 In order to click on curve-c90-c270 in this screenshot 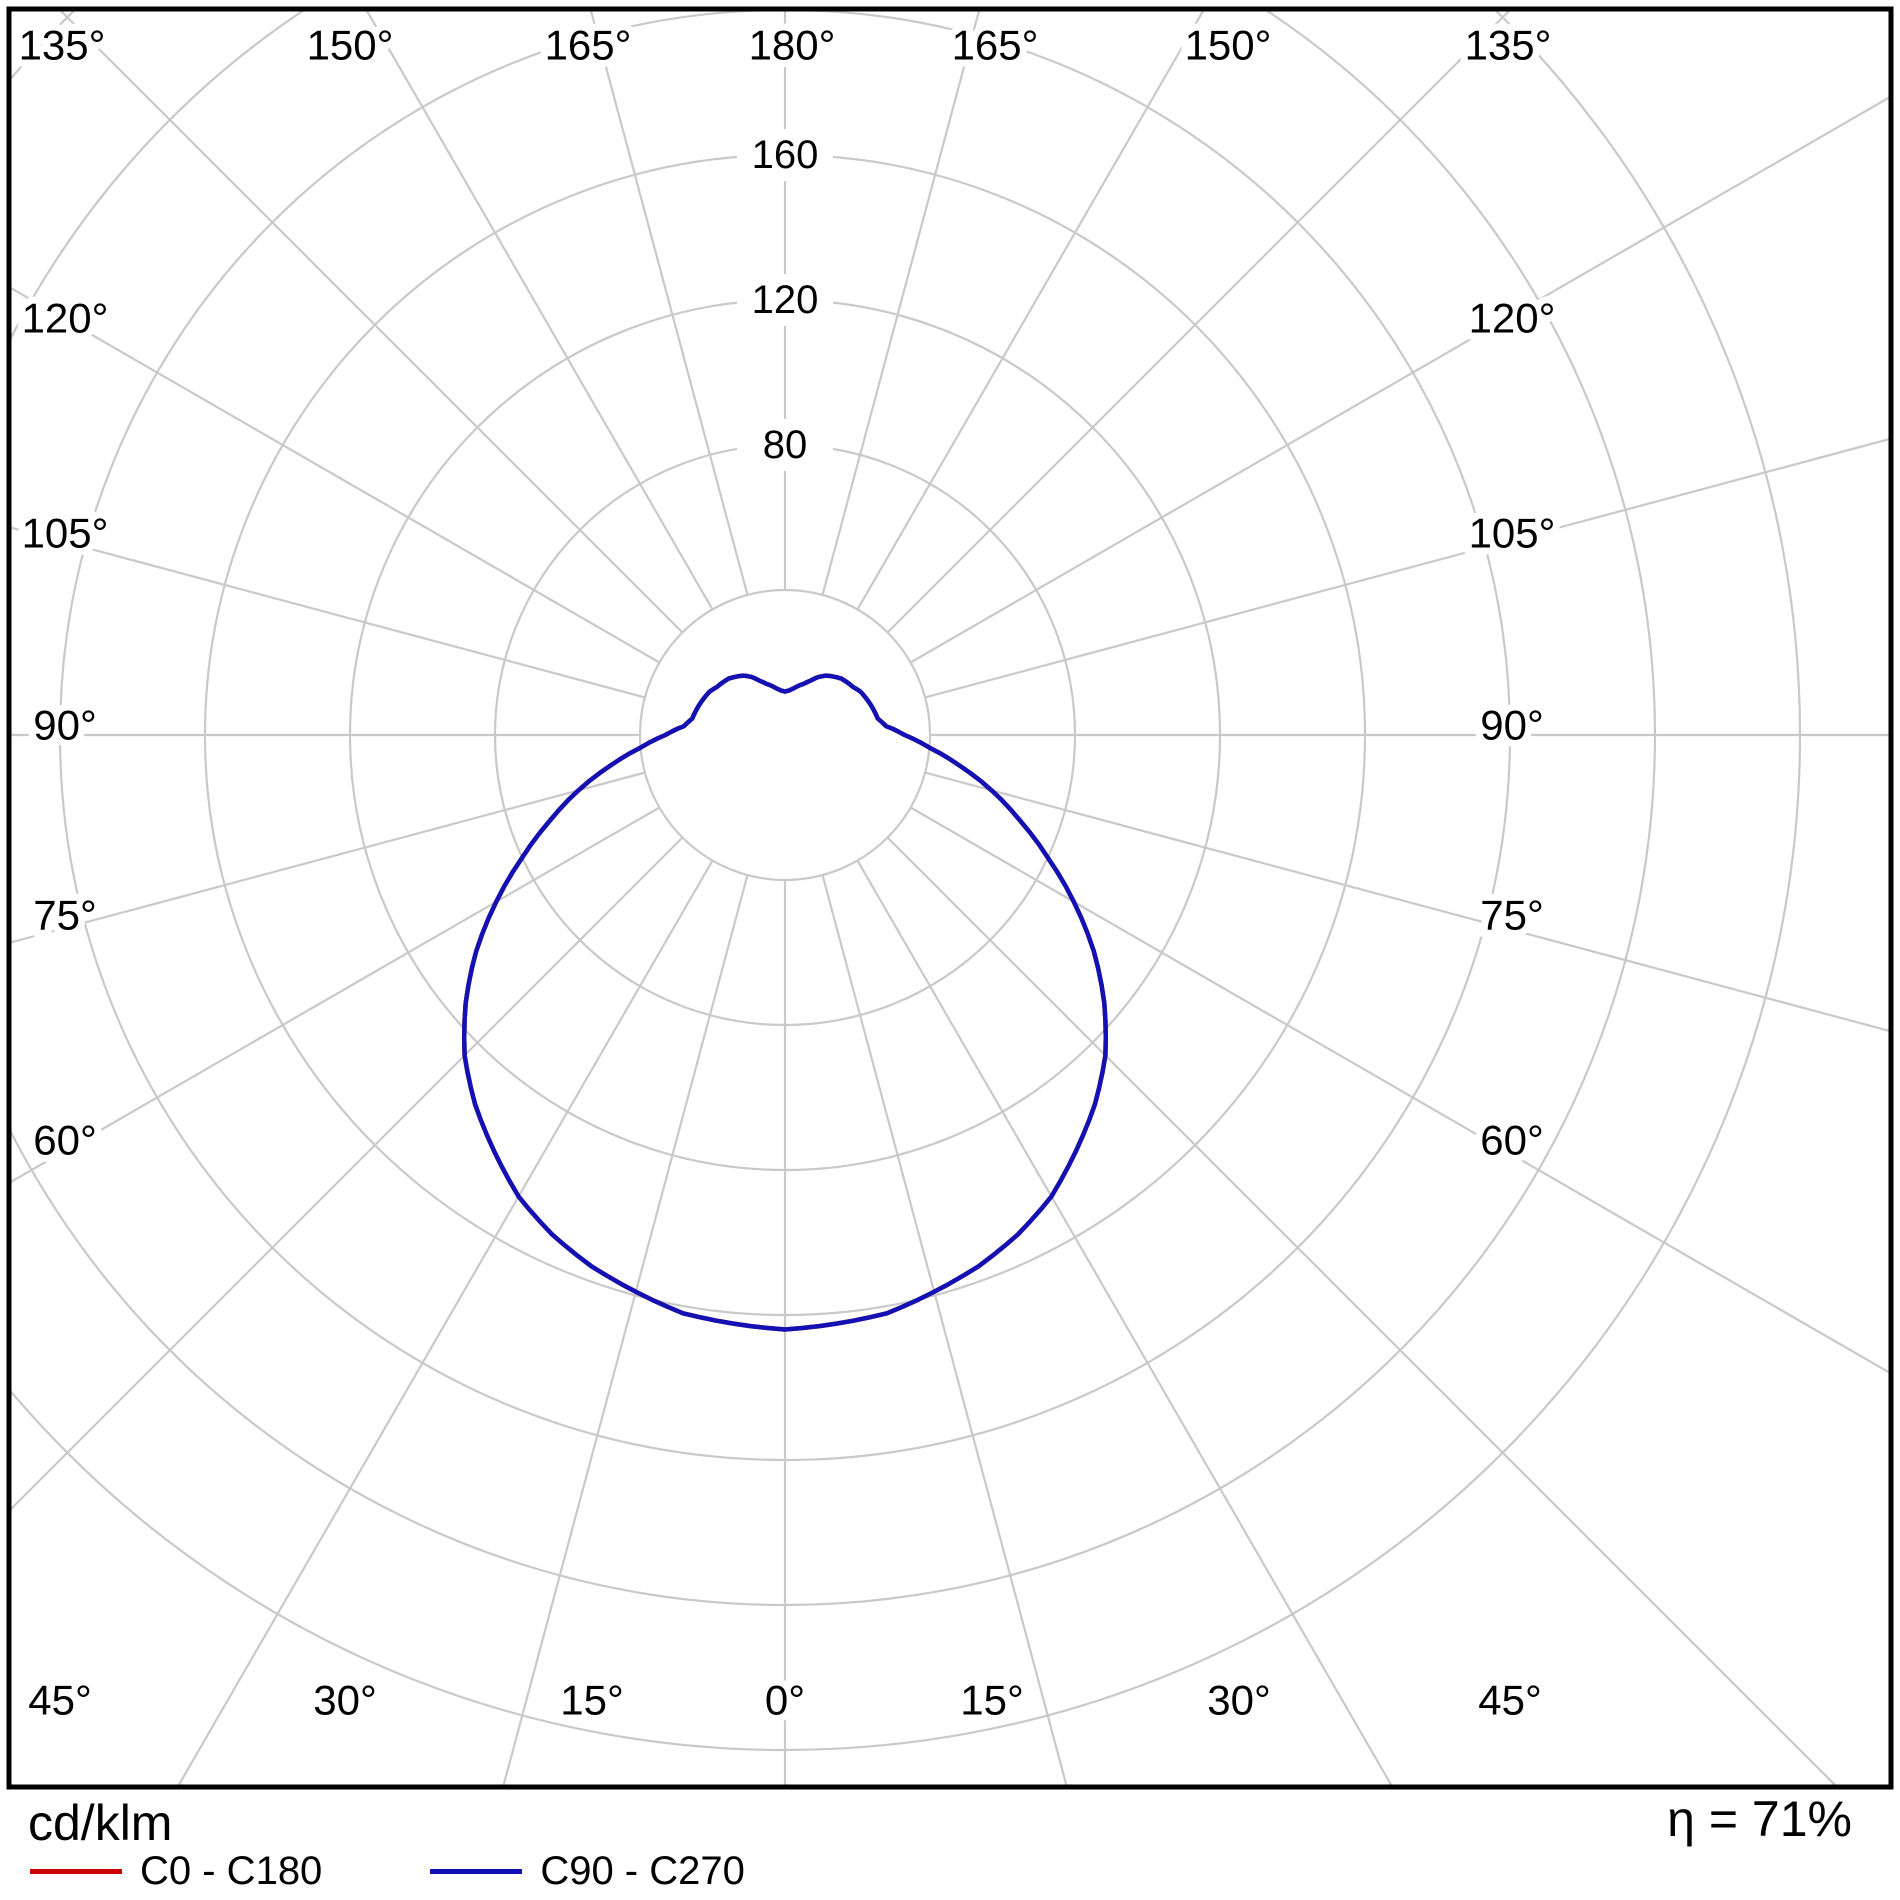, I will do `click(785, 1002)`.